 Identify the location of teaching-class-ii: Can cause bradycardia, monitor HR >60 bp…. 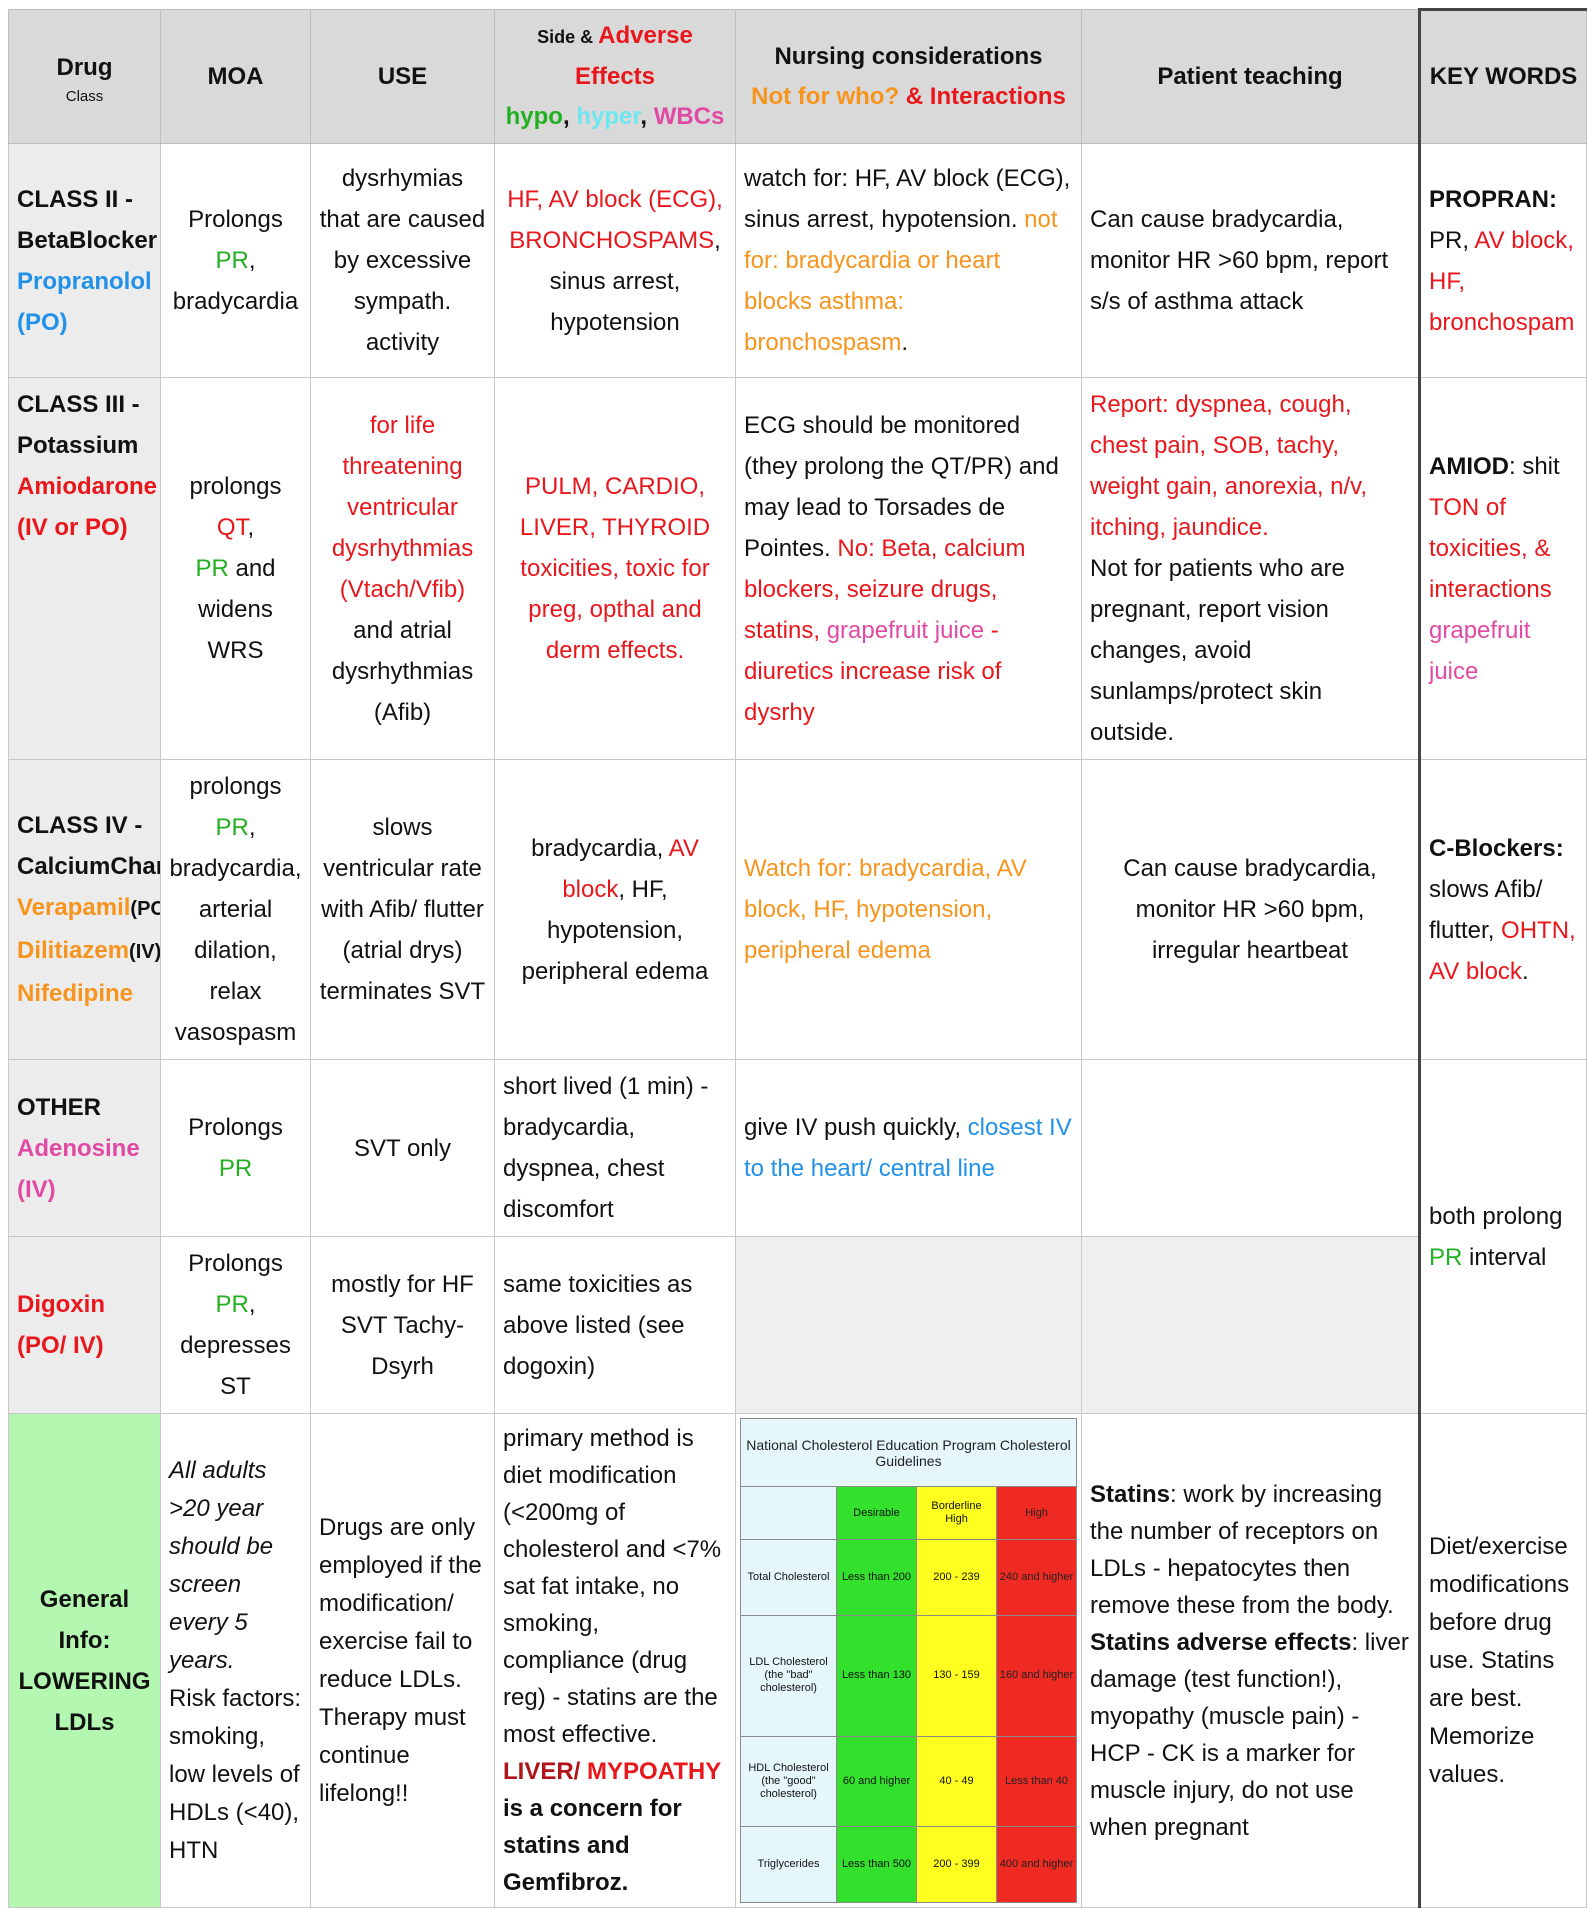
(1250, 260).